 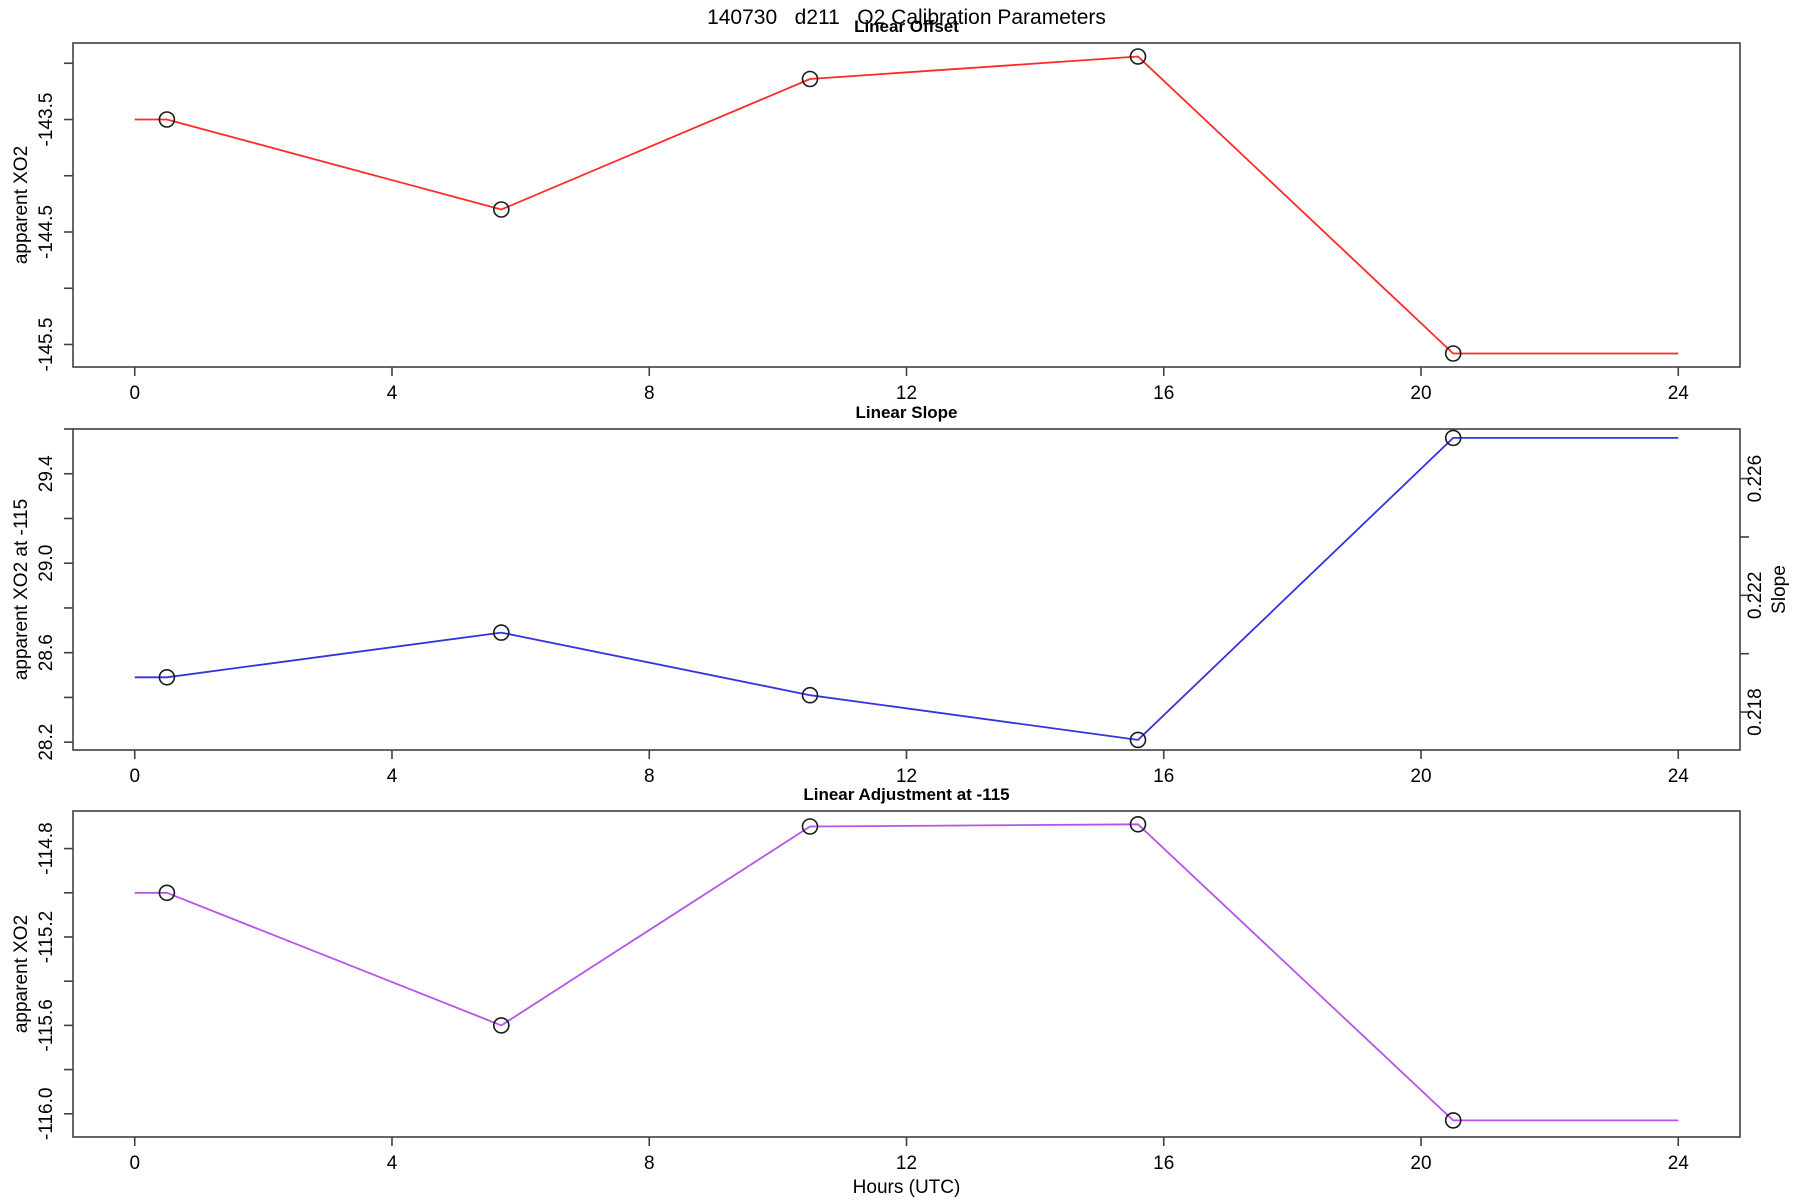 I want to click on y-tick-label: 29.4, so click(x=46, y=473).